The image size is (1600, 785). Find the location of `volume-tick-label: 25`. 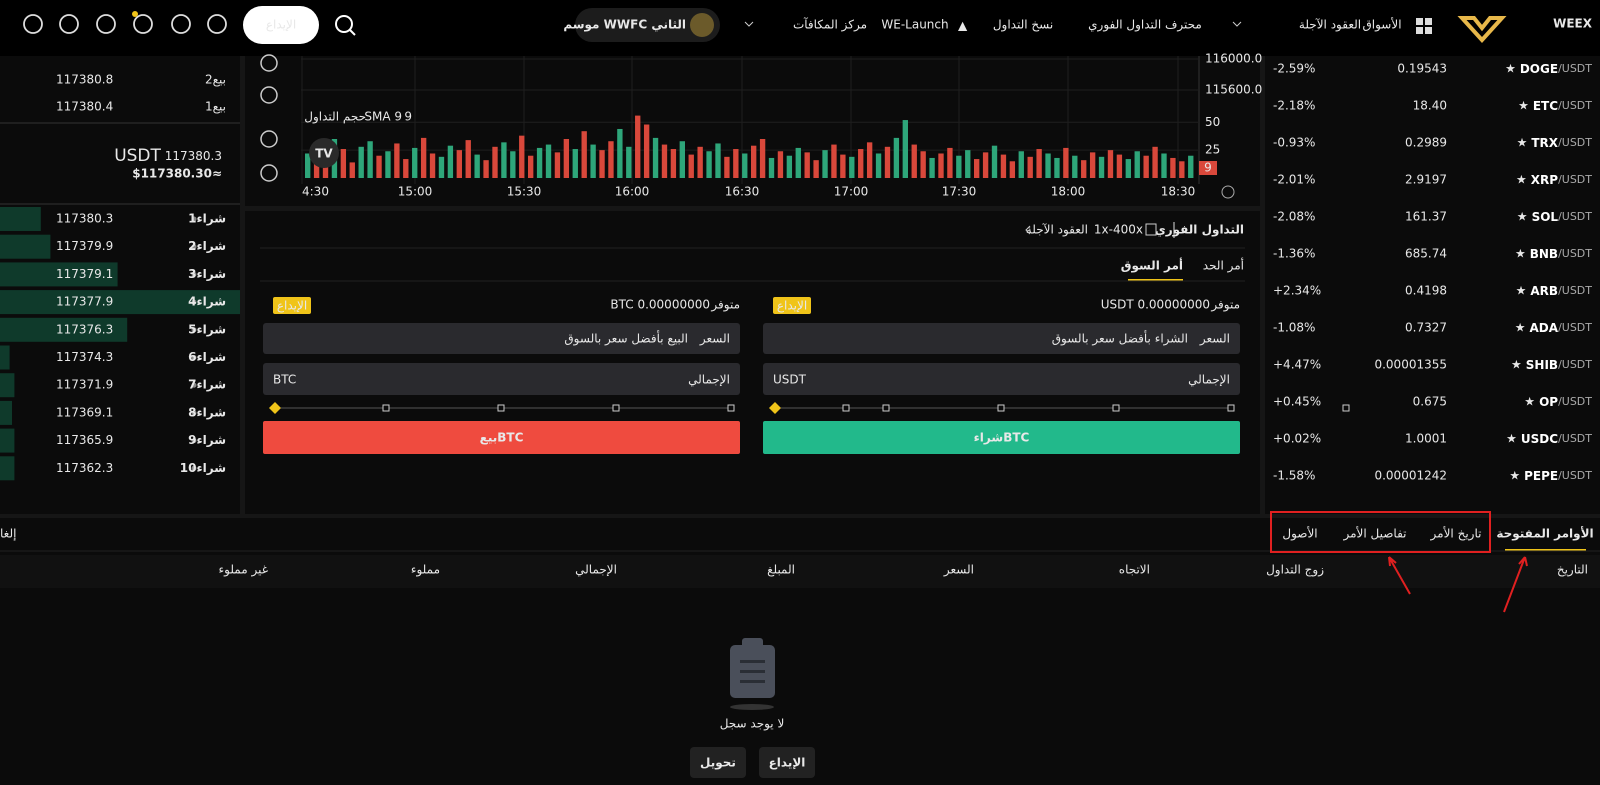

volume-tick-label: 25 is located at coordinates (1212, 150).